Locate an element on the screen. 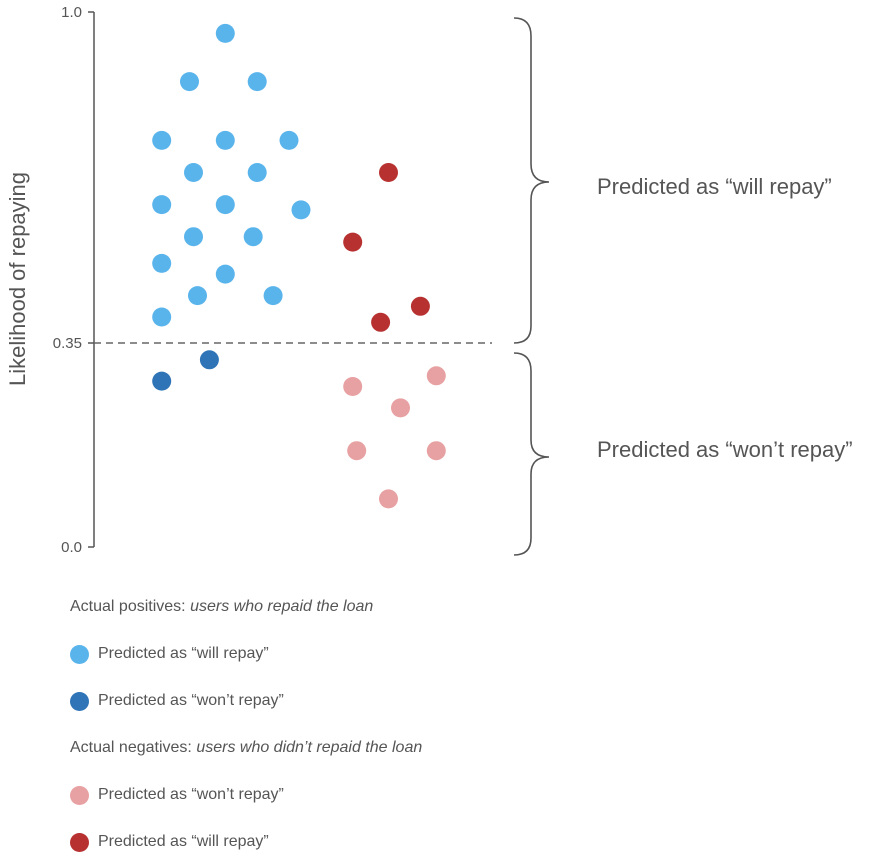 The image size is (896, 864). upper-brace-label: Predicted as “will repay” is located at coordinates (714, 186).